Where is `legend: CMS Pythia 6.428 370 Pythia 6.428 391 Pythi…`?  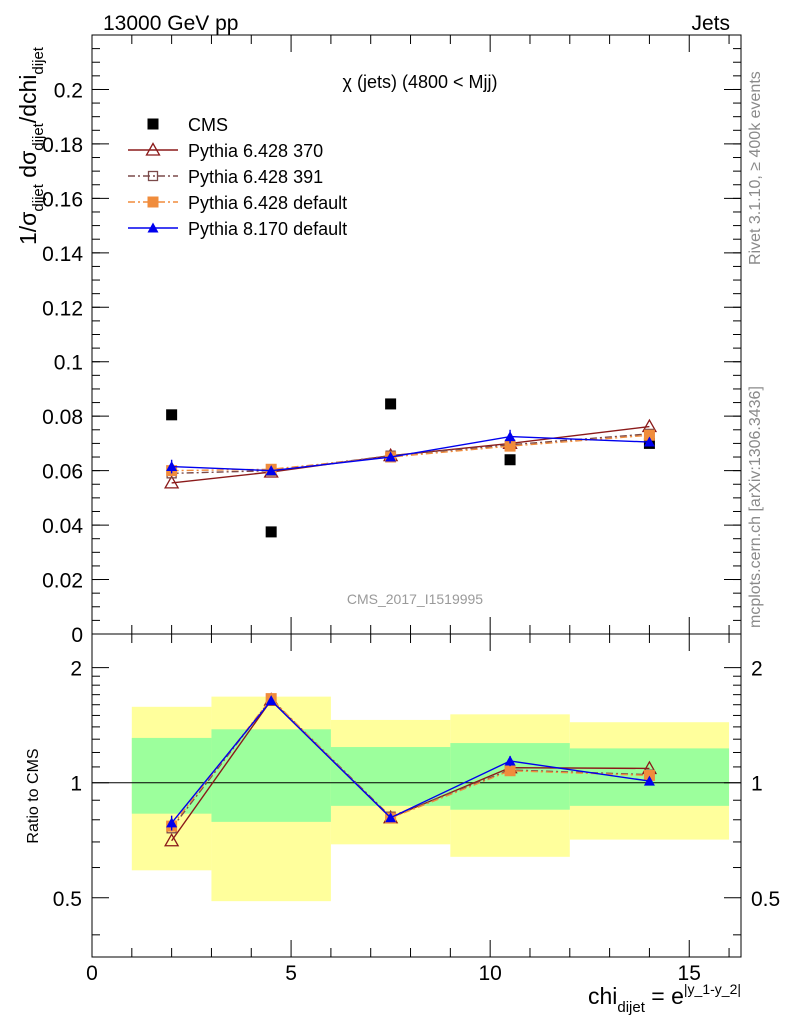 legend: CMS Pythia 6.428 370 Pythia 6.428 391 Pythi… is located at coordinates (237, 177).